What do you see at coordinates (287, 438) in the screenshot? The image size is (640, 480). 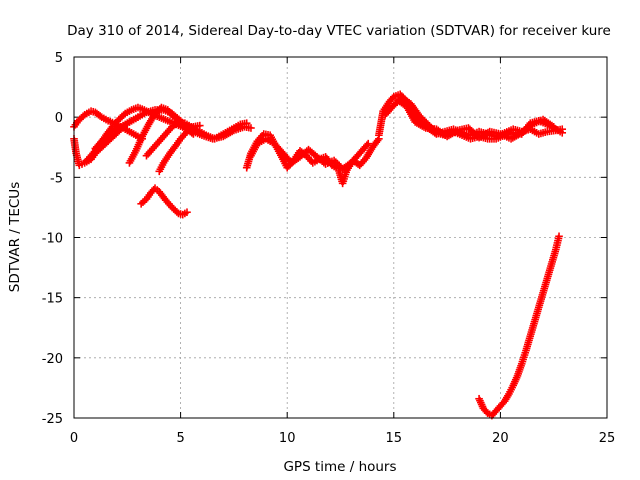 I see `x-tick-label: 10` at bounding box center [287, 438].